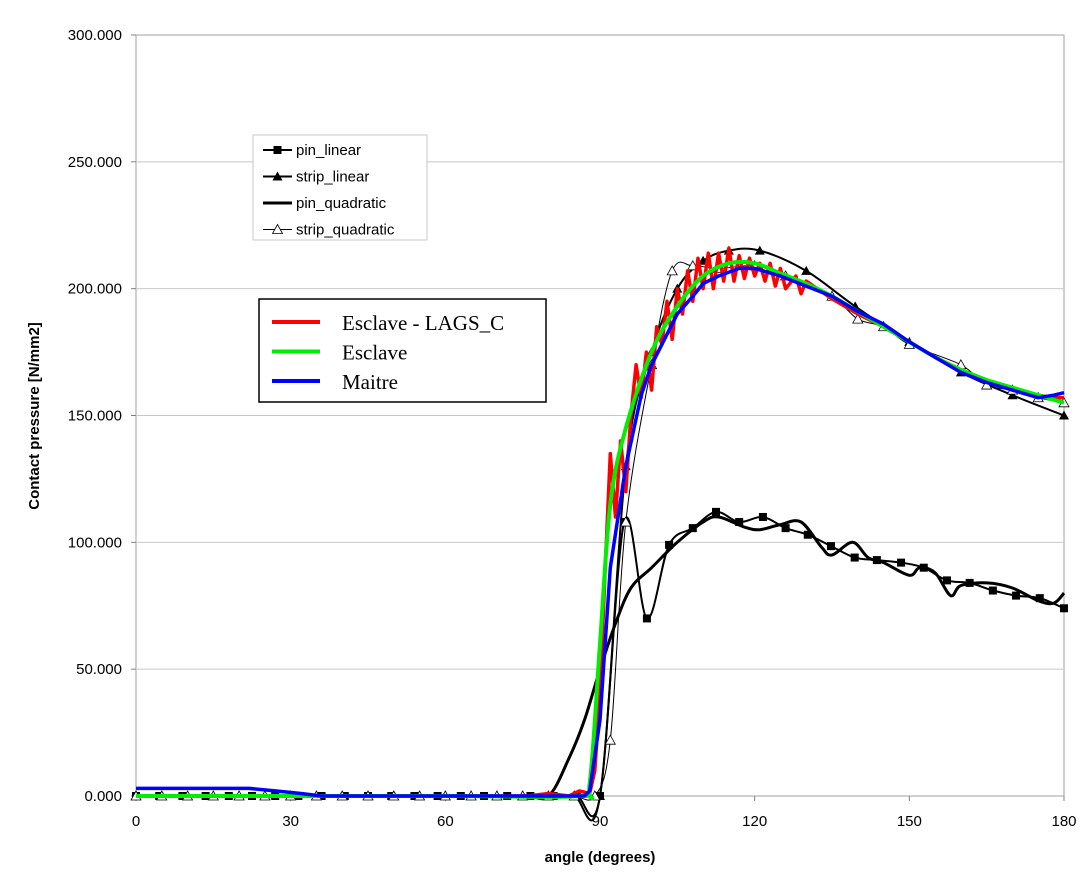  Describe the element at coordinates (345, 230) in the screenshot. I see `legend-label-strip-quadratic: strip_quadratic` at that location.